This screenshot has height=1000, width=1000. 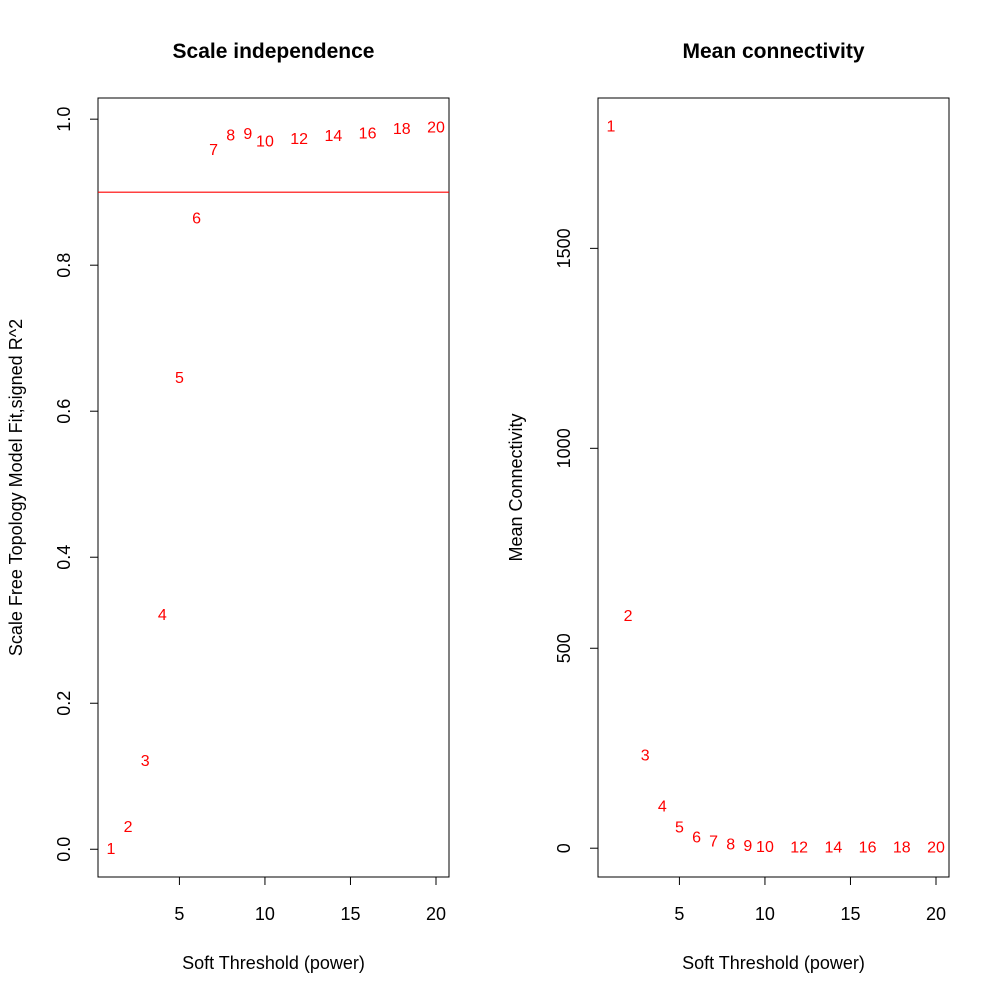 I want to click on y-tick-label: 0.2, so click(x=64, y=703).